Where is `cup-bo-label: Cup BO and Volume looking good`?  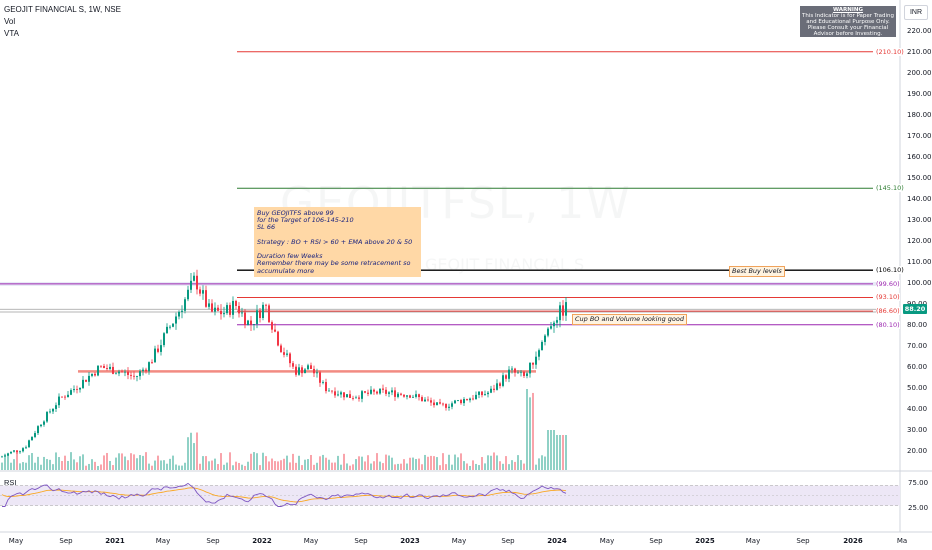
cup-bo-label: Cup BO and Volume looking good is located at coordinates (629, 319).